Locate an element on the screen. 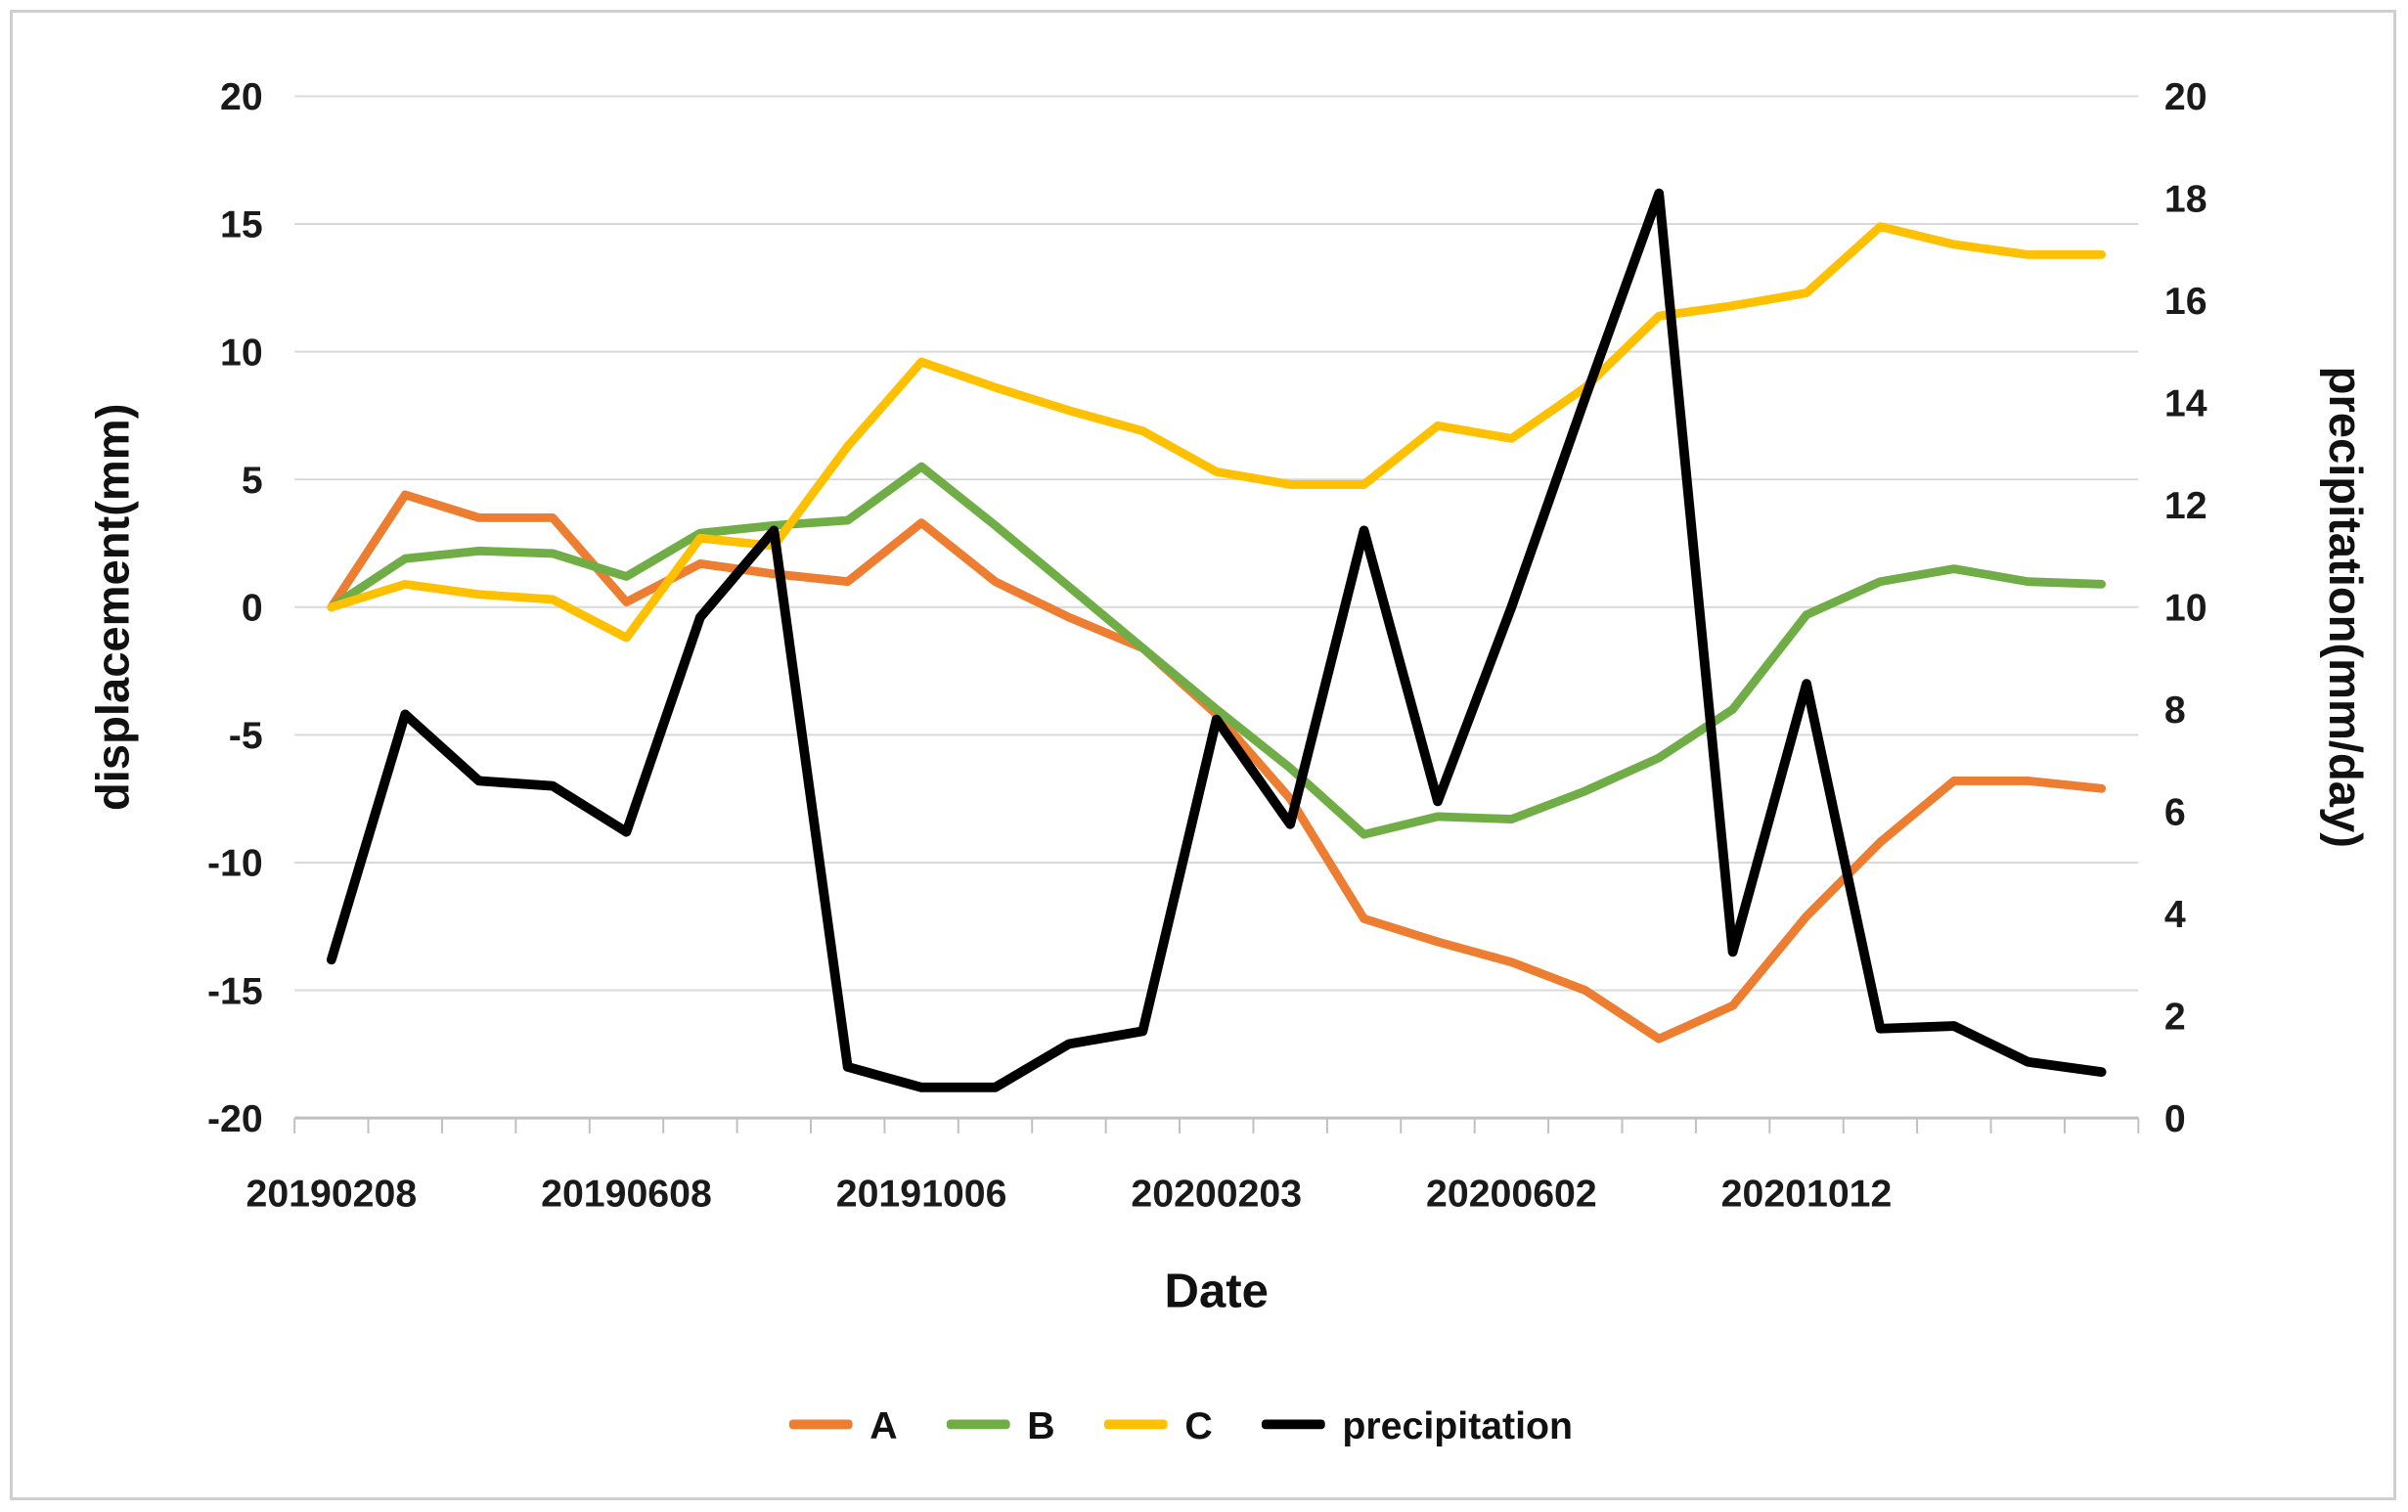  left-axis-tick-label: -20 is located at coordinates (235, 1119).